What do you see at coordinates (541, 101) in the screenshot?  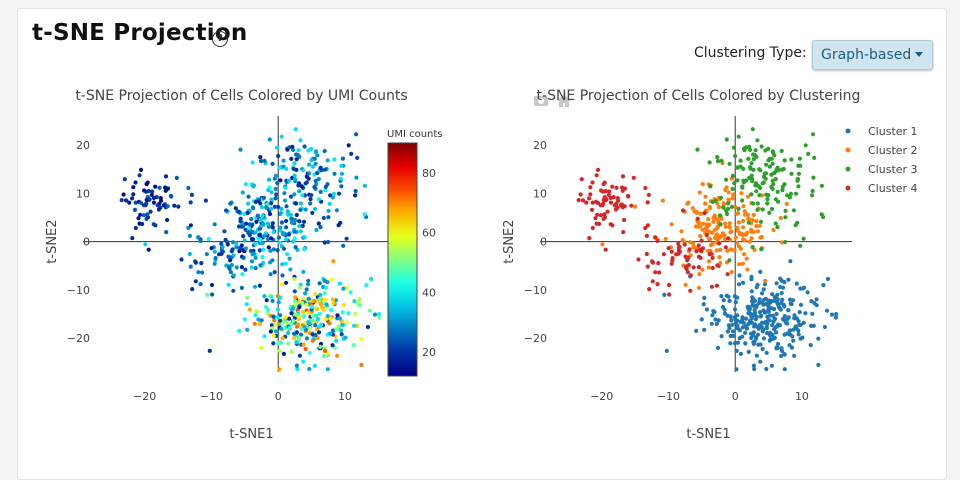 I see `camera-icon` at bounding box center [541, 101].